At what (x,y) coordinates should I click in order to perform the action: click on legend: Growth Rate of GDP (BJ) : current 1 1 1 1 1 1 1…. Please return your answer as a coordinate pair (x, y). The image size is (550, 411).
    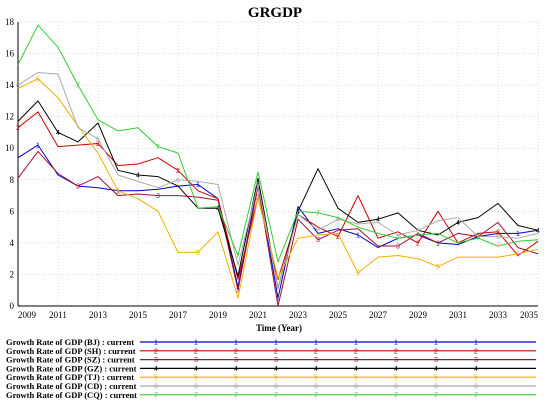
    Looking at the image, I should click on (271, 368).